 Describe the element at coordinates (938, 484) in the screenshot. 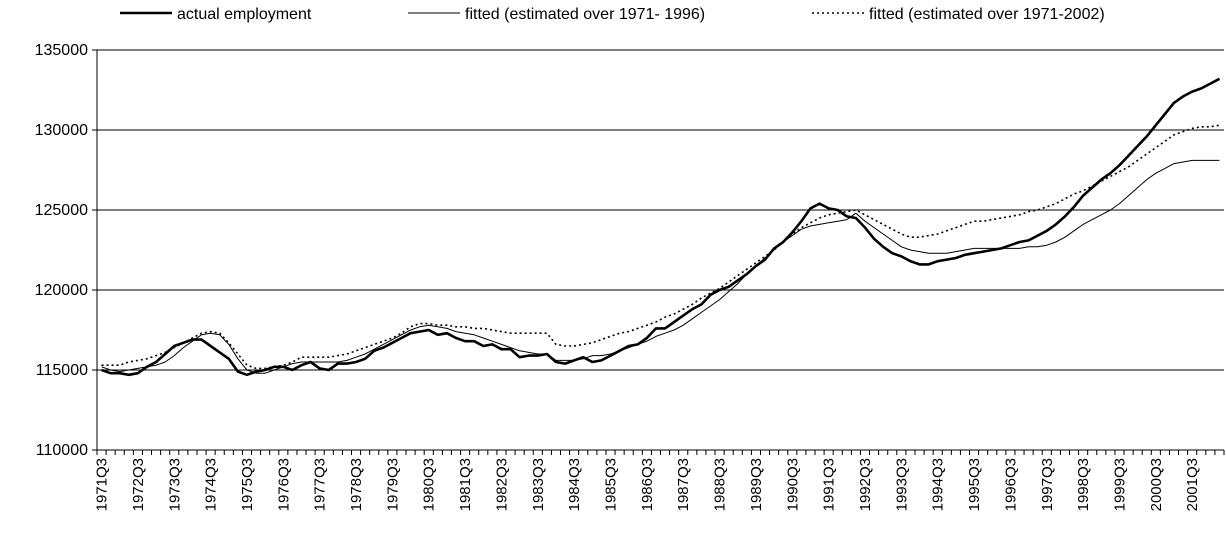

I see `x-tick-label: 1994Q3` at that location.